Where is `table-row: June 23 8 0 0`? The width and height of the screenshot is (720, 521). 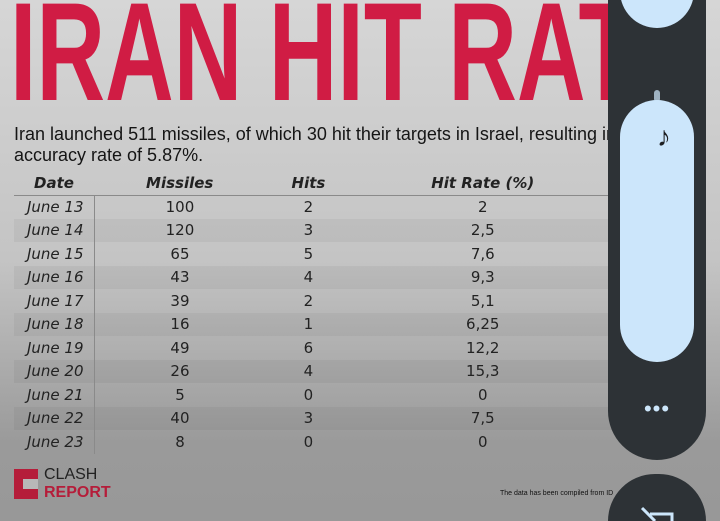 table-row: June 23 8 0 0 is located at coordinates (314, 442).